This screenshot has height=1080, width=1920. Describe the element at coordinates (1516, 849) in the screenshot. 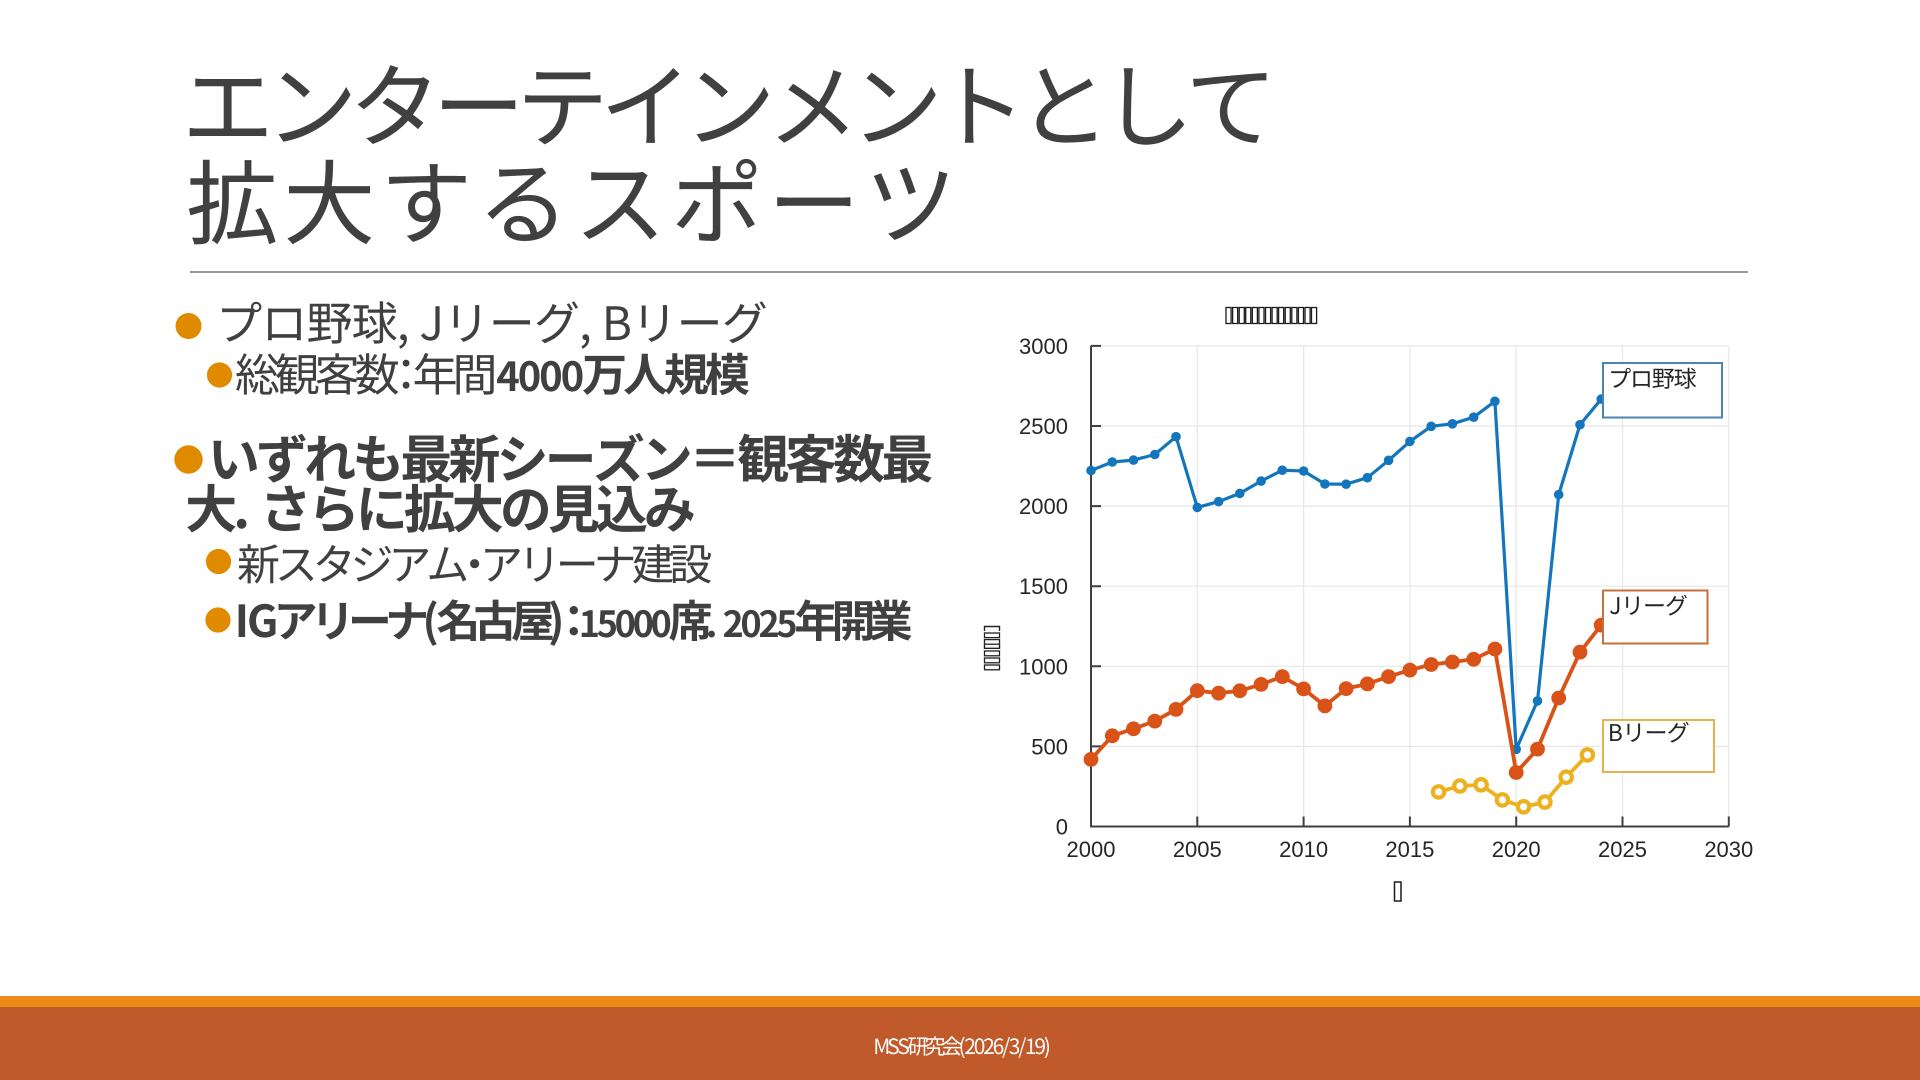

I see `svg-text: 2020` at that location.